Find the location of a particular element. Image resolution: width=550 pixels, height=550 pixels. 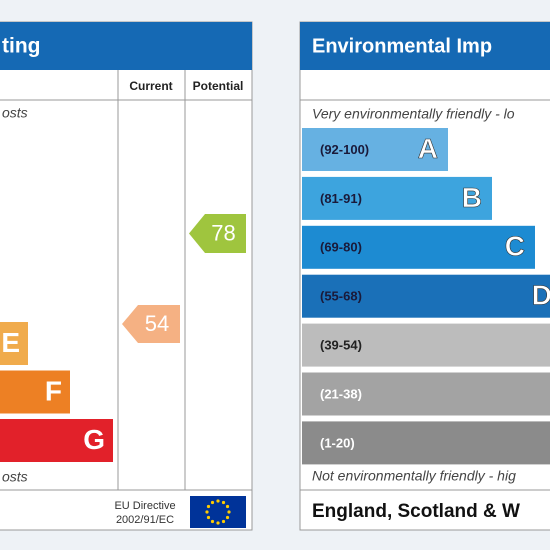

band-range: (39-54) is located at coordinates (341, 345).